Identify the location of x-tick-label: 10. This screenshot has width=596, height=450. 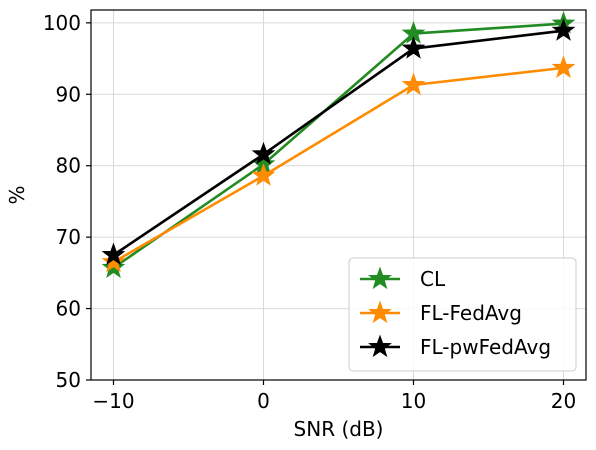
(413, 401).